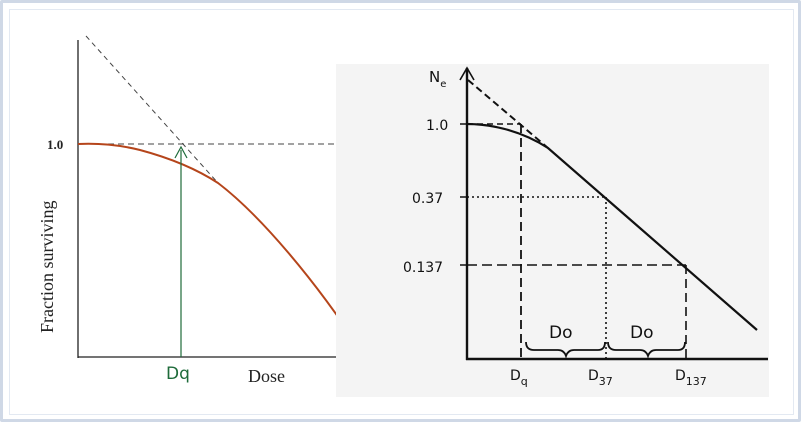 This screenshot has height=422, width=801. I want to click on right-y-axis-top-label: Ne, so click(437, 79).